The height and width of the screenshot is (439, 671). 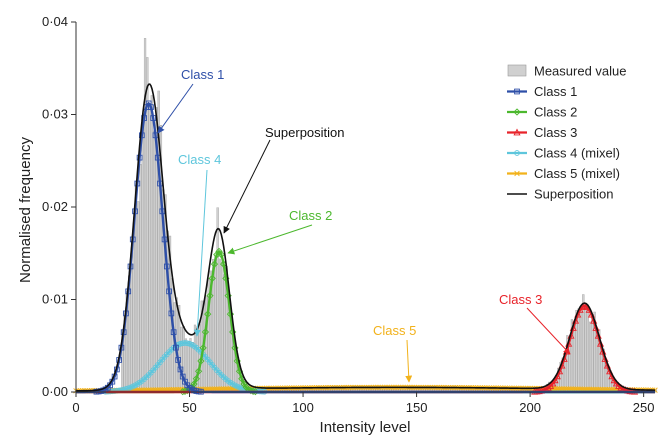 What do you see at coordinates (310, 215) in the screenshot?
I see `class2-annotation: Class 2` at bounding box center [310, 215].